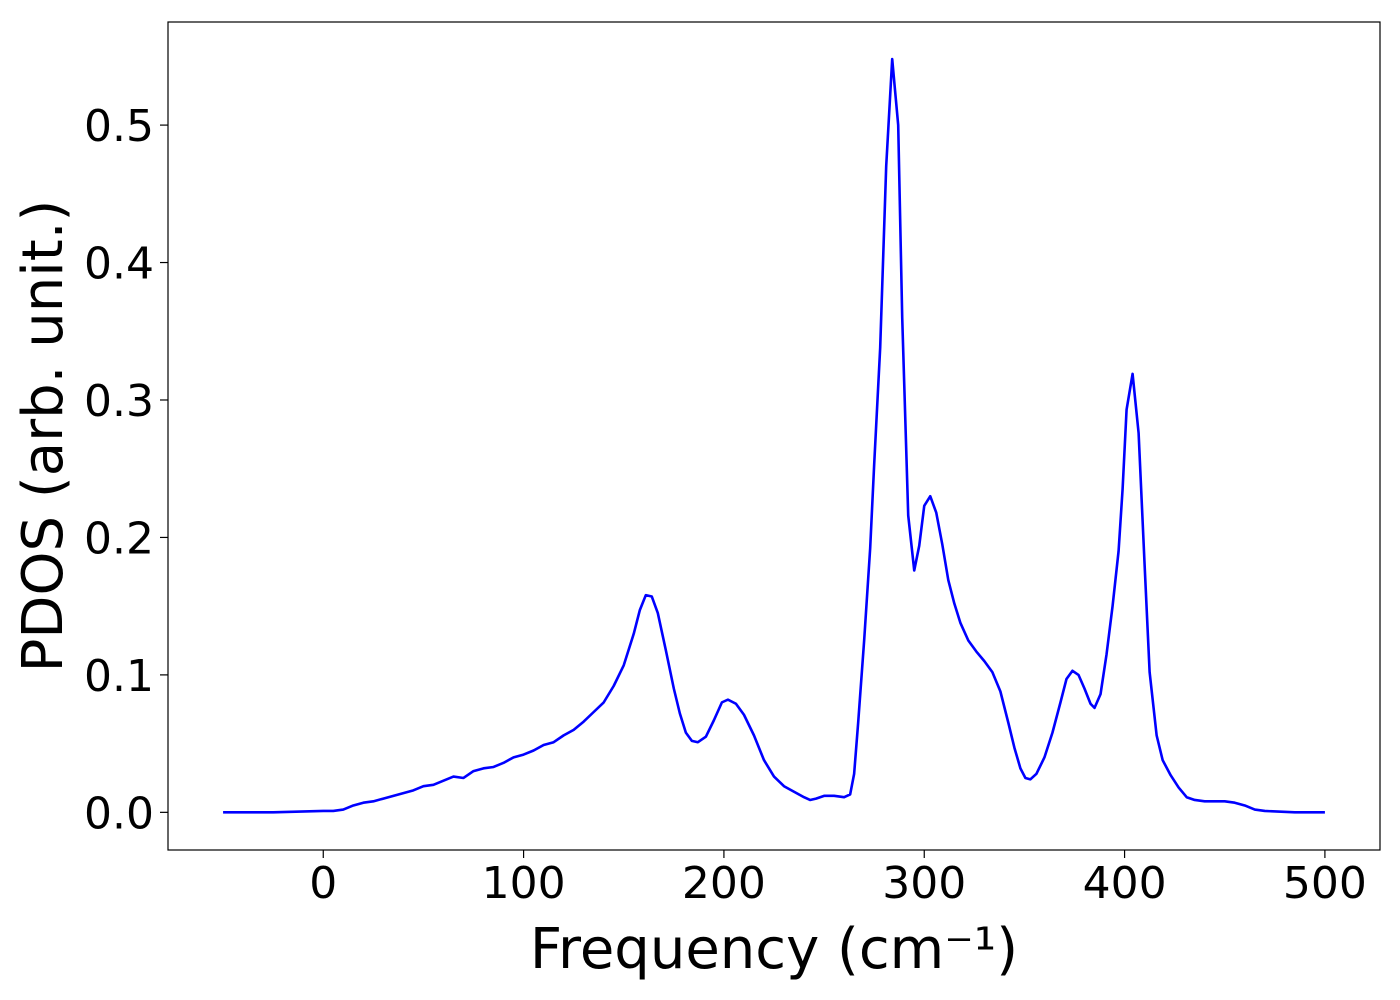 Image resolution: width=1400 pixels, height=1000 pixels. I want to click on x-tick-label: 500, so click(1325, 883).